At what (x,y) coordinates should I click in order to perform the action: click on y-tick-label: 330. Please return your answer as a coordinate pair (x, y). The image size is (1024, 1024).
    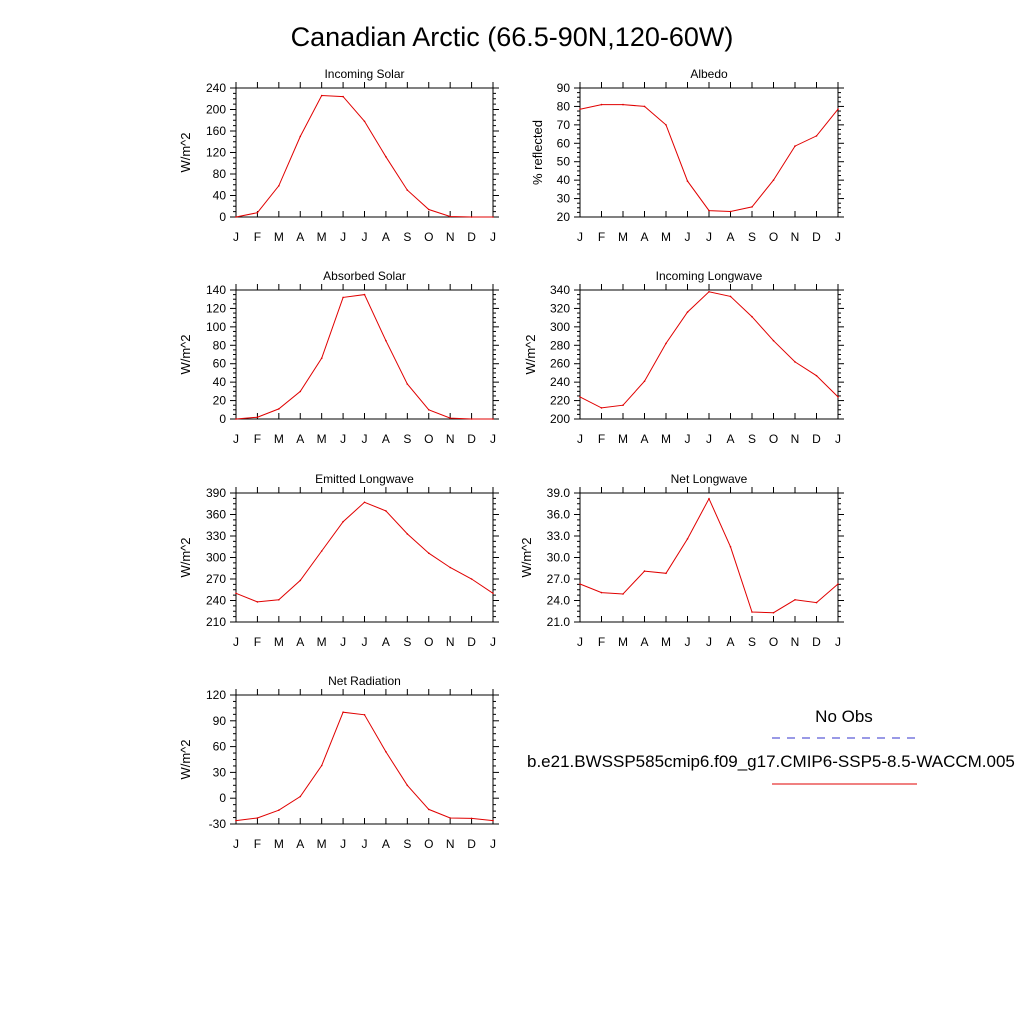
    Looking at the image, I should click on (216, 536).